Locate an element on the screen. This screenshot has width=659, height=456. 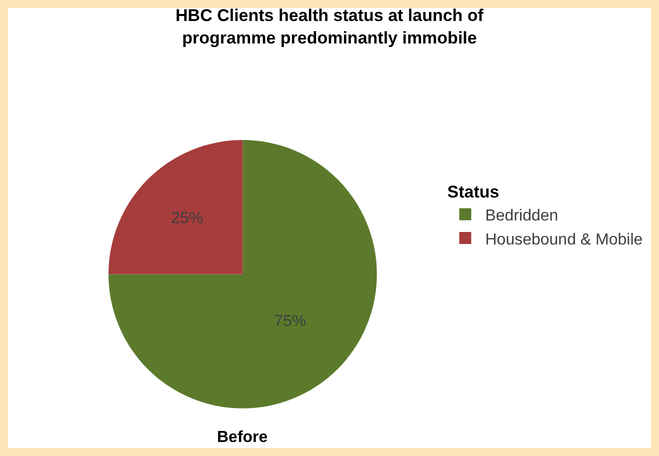
pie-slice is located at coordinates (175, 207).